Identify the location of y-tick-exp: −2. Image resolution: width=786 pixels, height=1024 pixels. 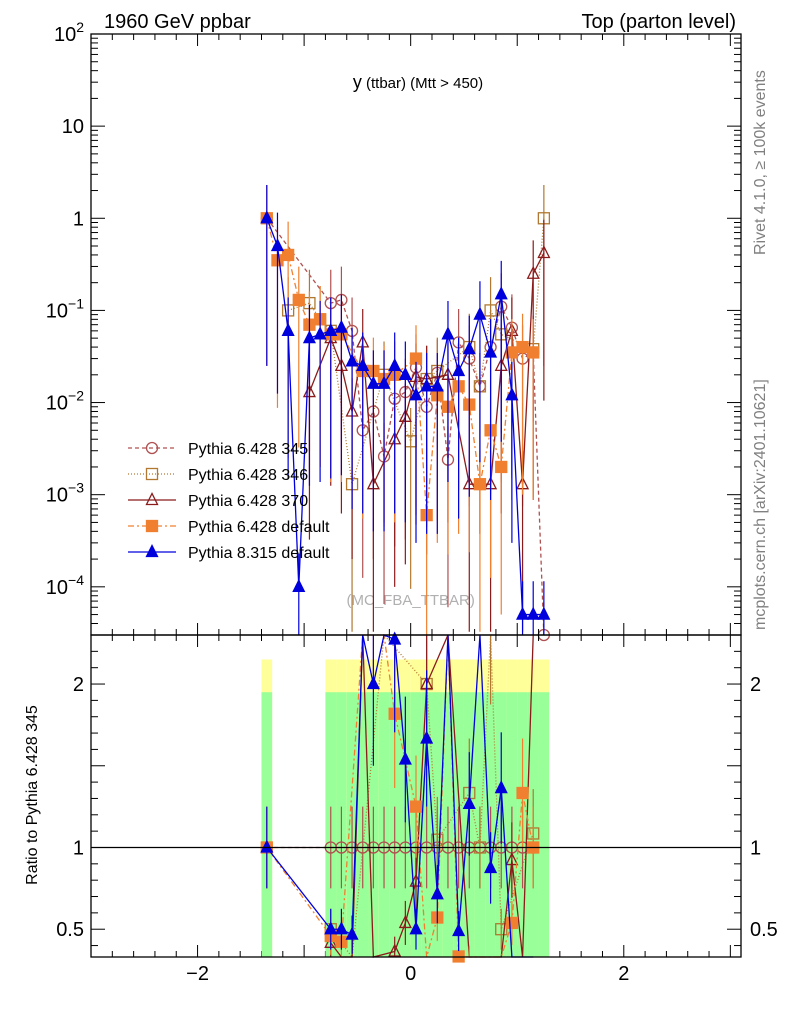
(76, 396).